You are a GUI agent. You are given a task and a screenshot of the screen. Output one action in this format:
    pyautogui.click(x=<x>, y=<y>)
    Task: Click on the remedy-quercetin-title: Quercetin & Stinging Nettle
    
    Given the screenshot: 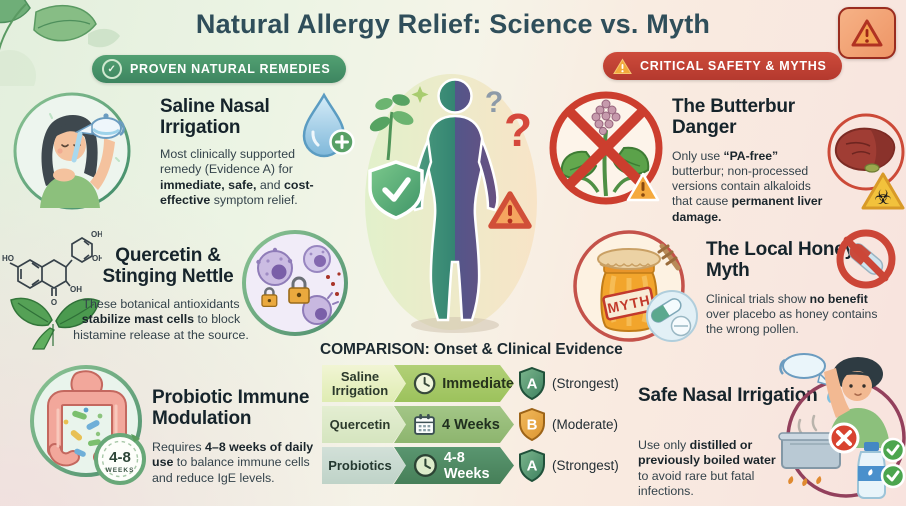 What is the action you would take?
    pyautogui.click(x=168, y=266)
    